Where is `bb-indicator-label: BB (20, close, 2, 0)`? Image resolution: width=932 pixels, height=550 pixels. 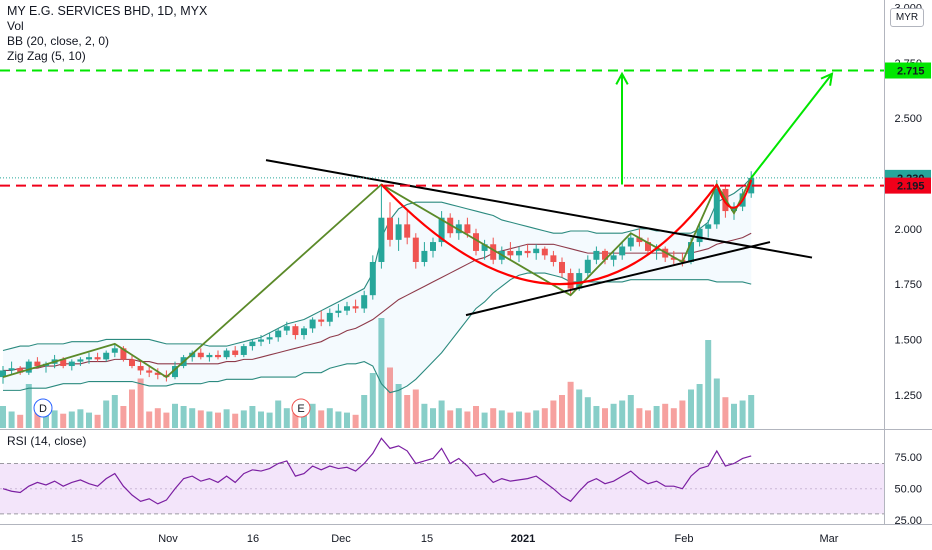
bb-indicator-label: BB (20, close, 2, 0) is located at coordinates (58, 41).